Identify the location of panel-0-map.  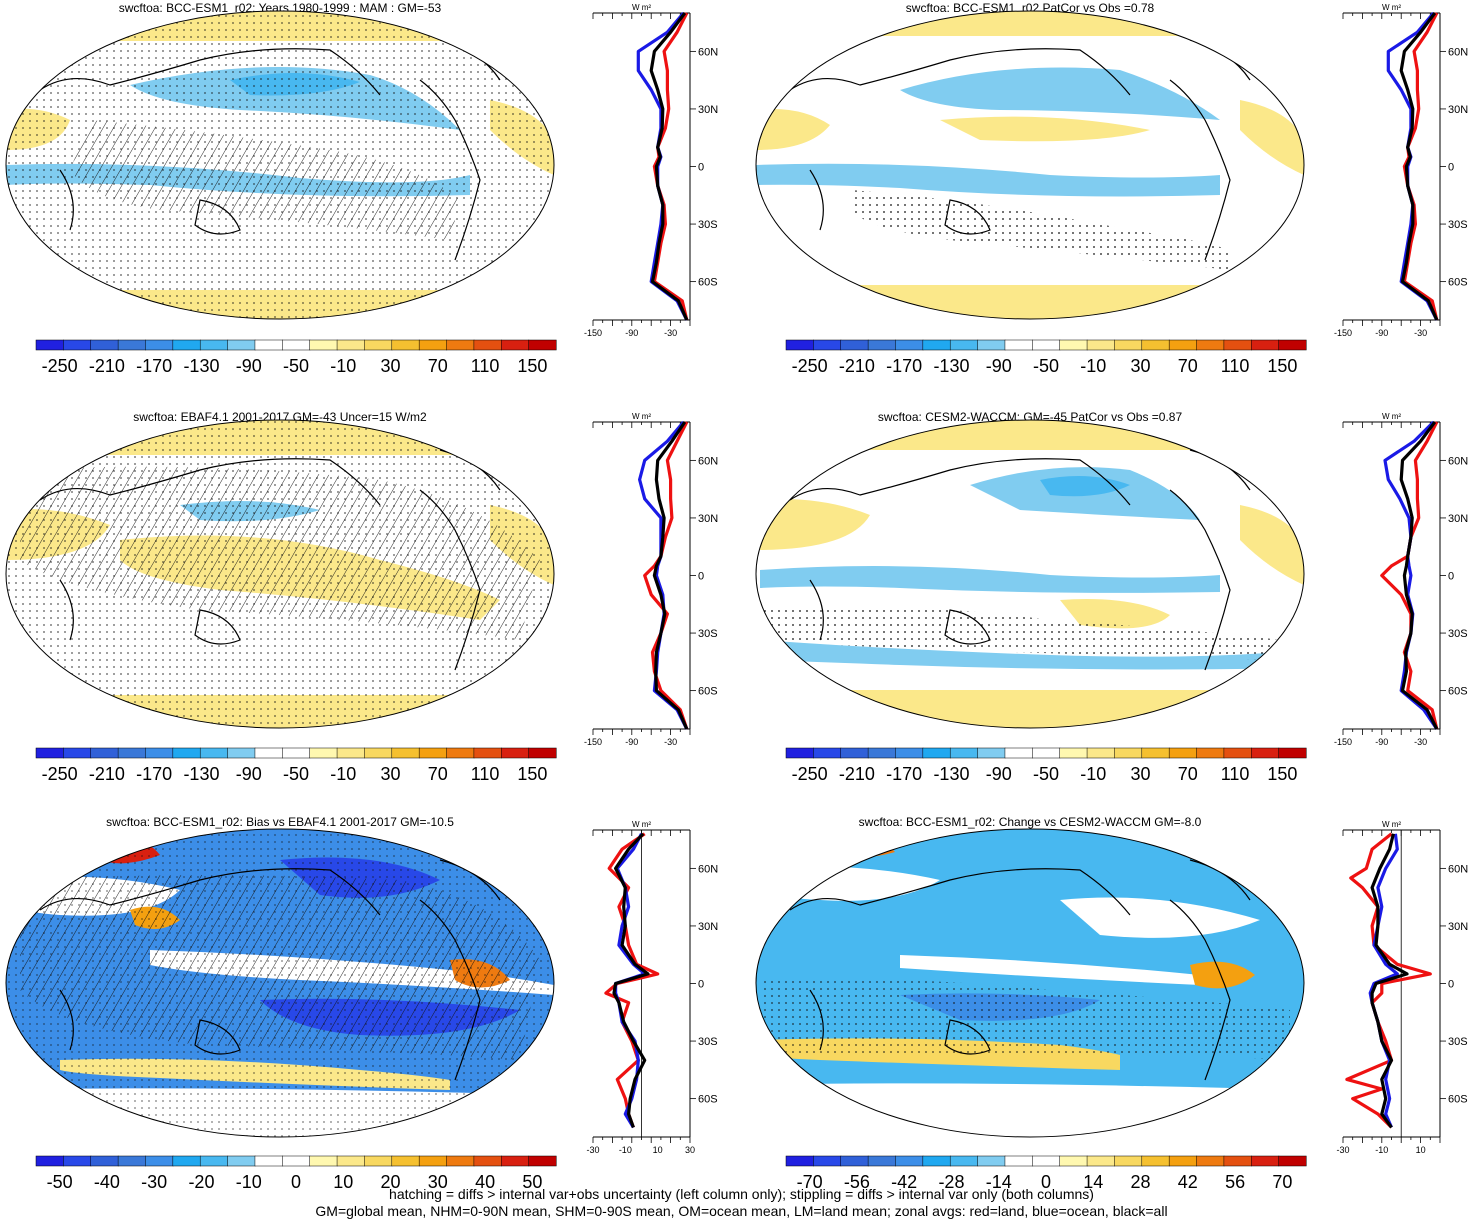
(280, 165).